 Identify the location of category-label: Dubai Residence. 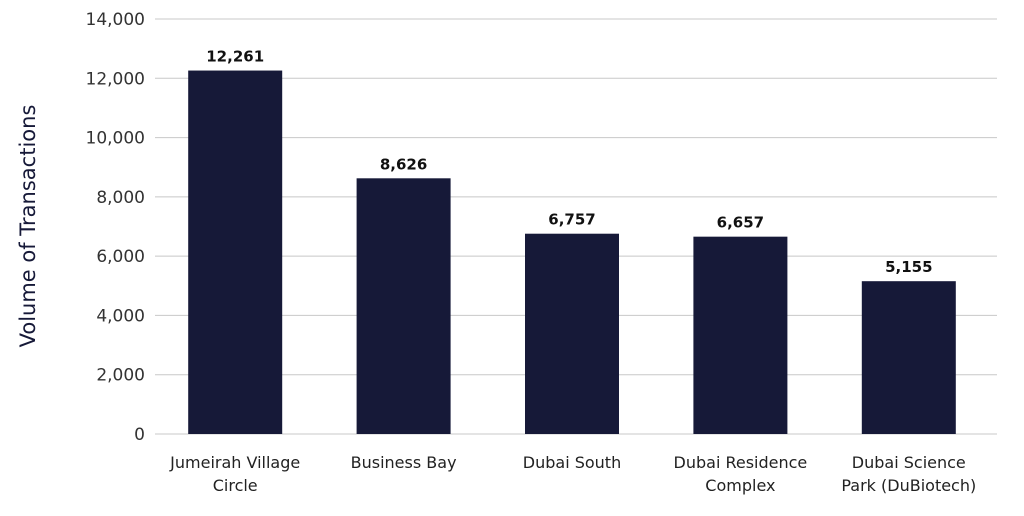
(741, 462).